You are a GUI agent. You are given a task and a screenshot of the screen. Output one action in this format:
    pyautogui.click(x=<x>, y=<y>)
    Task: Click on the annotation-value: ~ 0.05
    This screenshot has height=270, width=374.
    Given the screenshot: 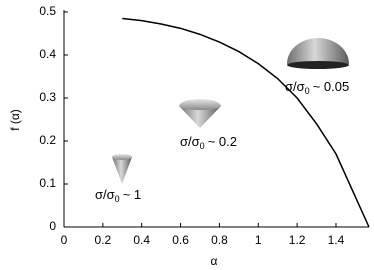 What is the action you would take?
    pyautogui.click(x=331, y=86)
    